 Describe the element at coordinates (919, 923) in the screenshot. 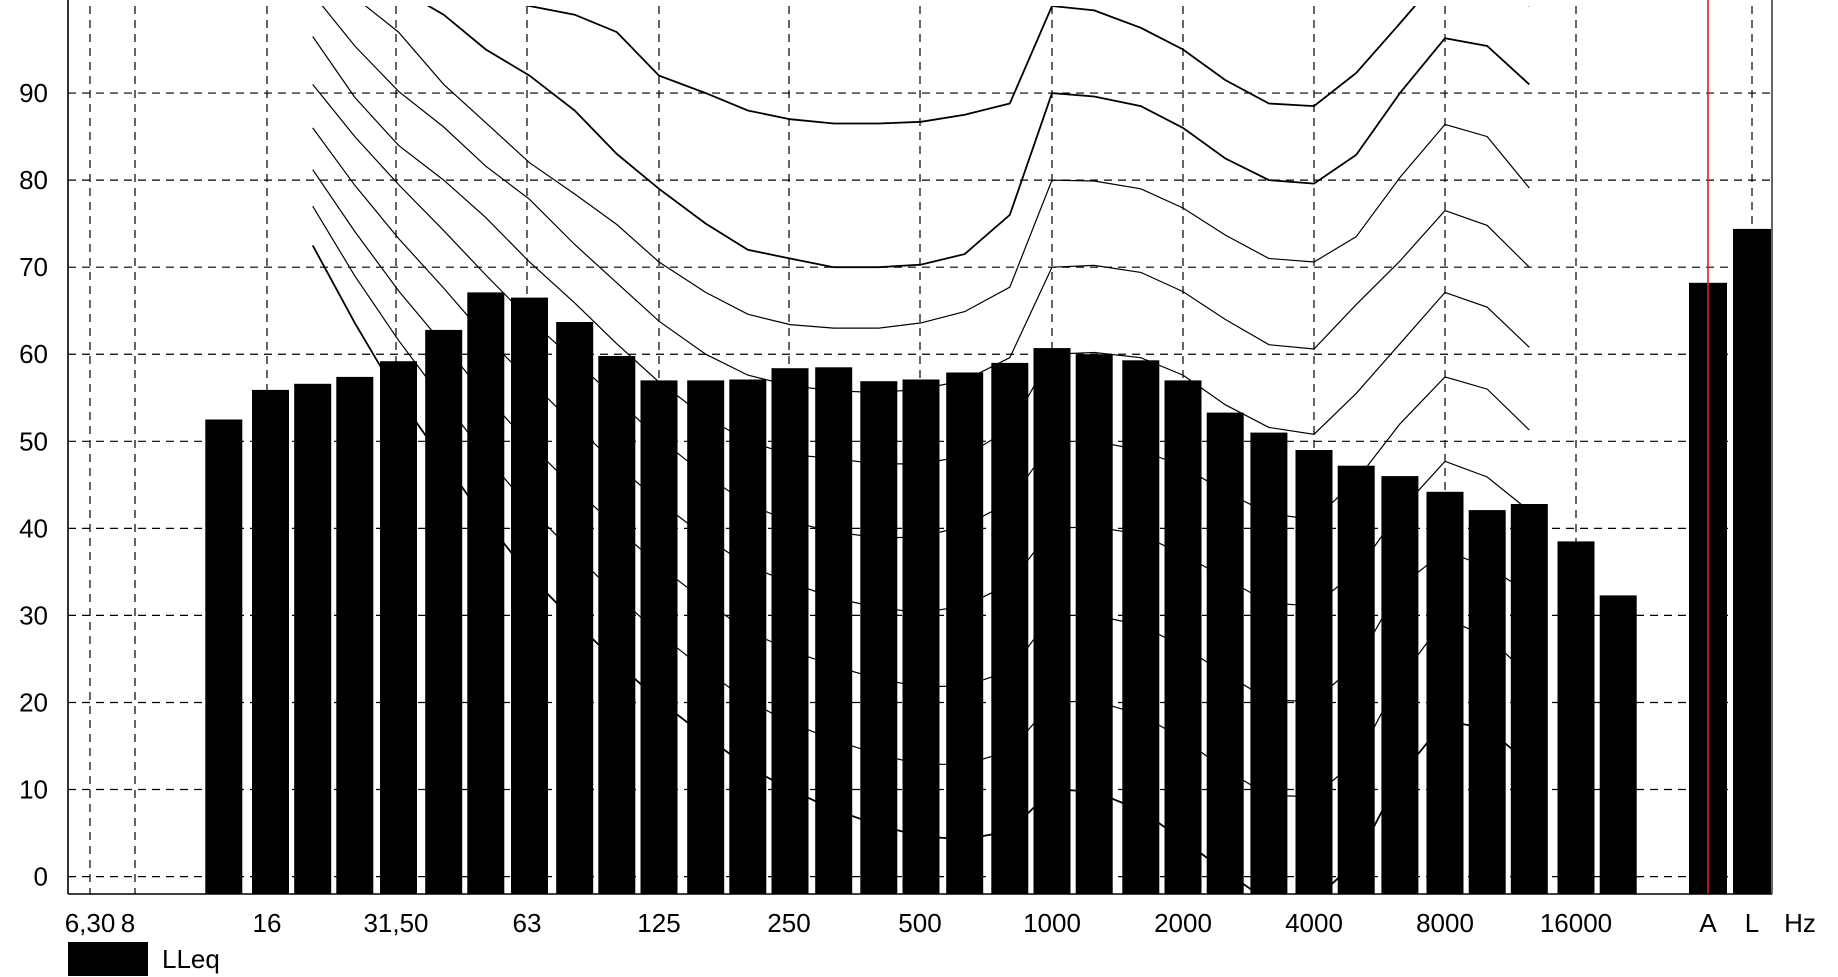

I see `x-tick-label: 500` at that location.